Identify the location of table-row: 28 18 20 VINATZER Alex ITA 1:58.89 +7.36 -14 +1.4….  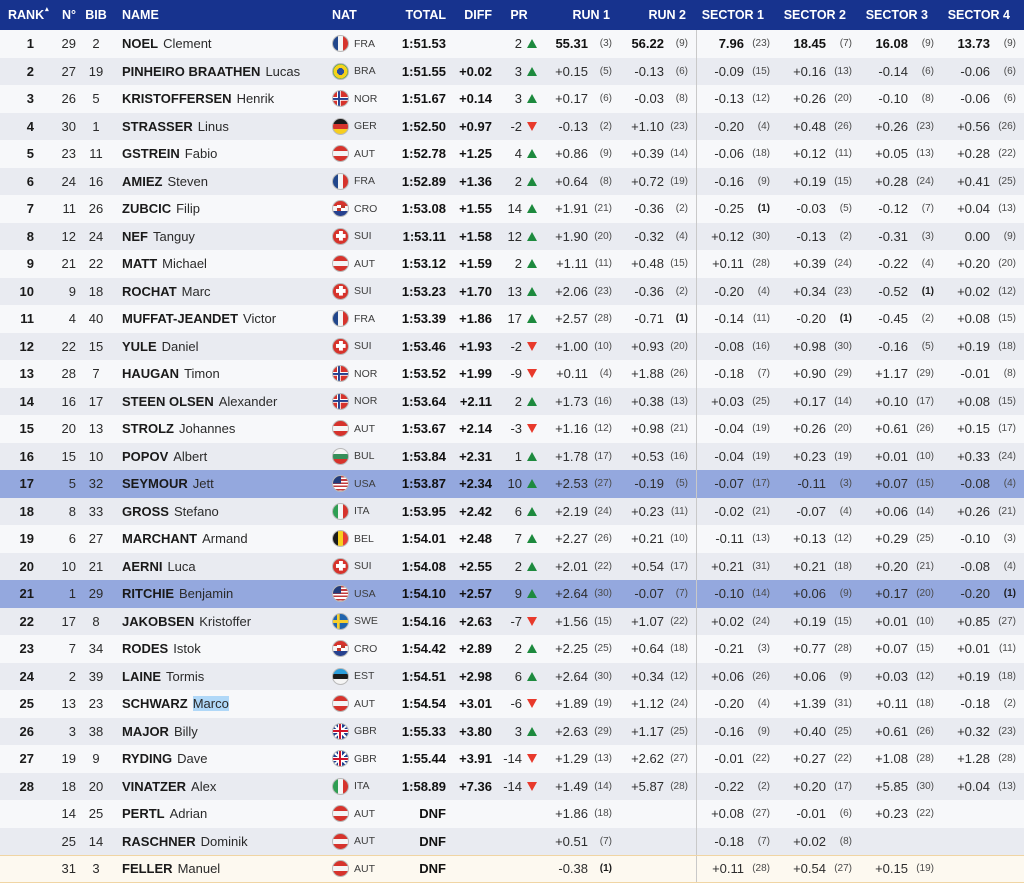
(512, 786).